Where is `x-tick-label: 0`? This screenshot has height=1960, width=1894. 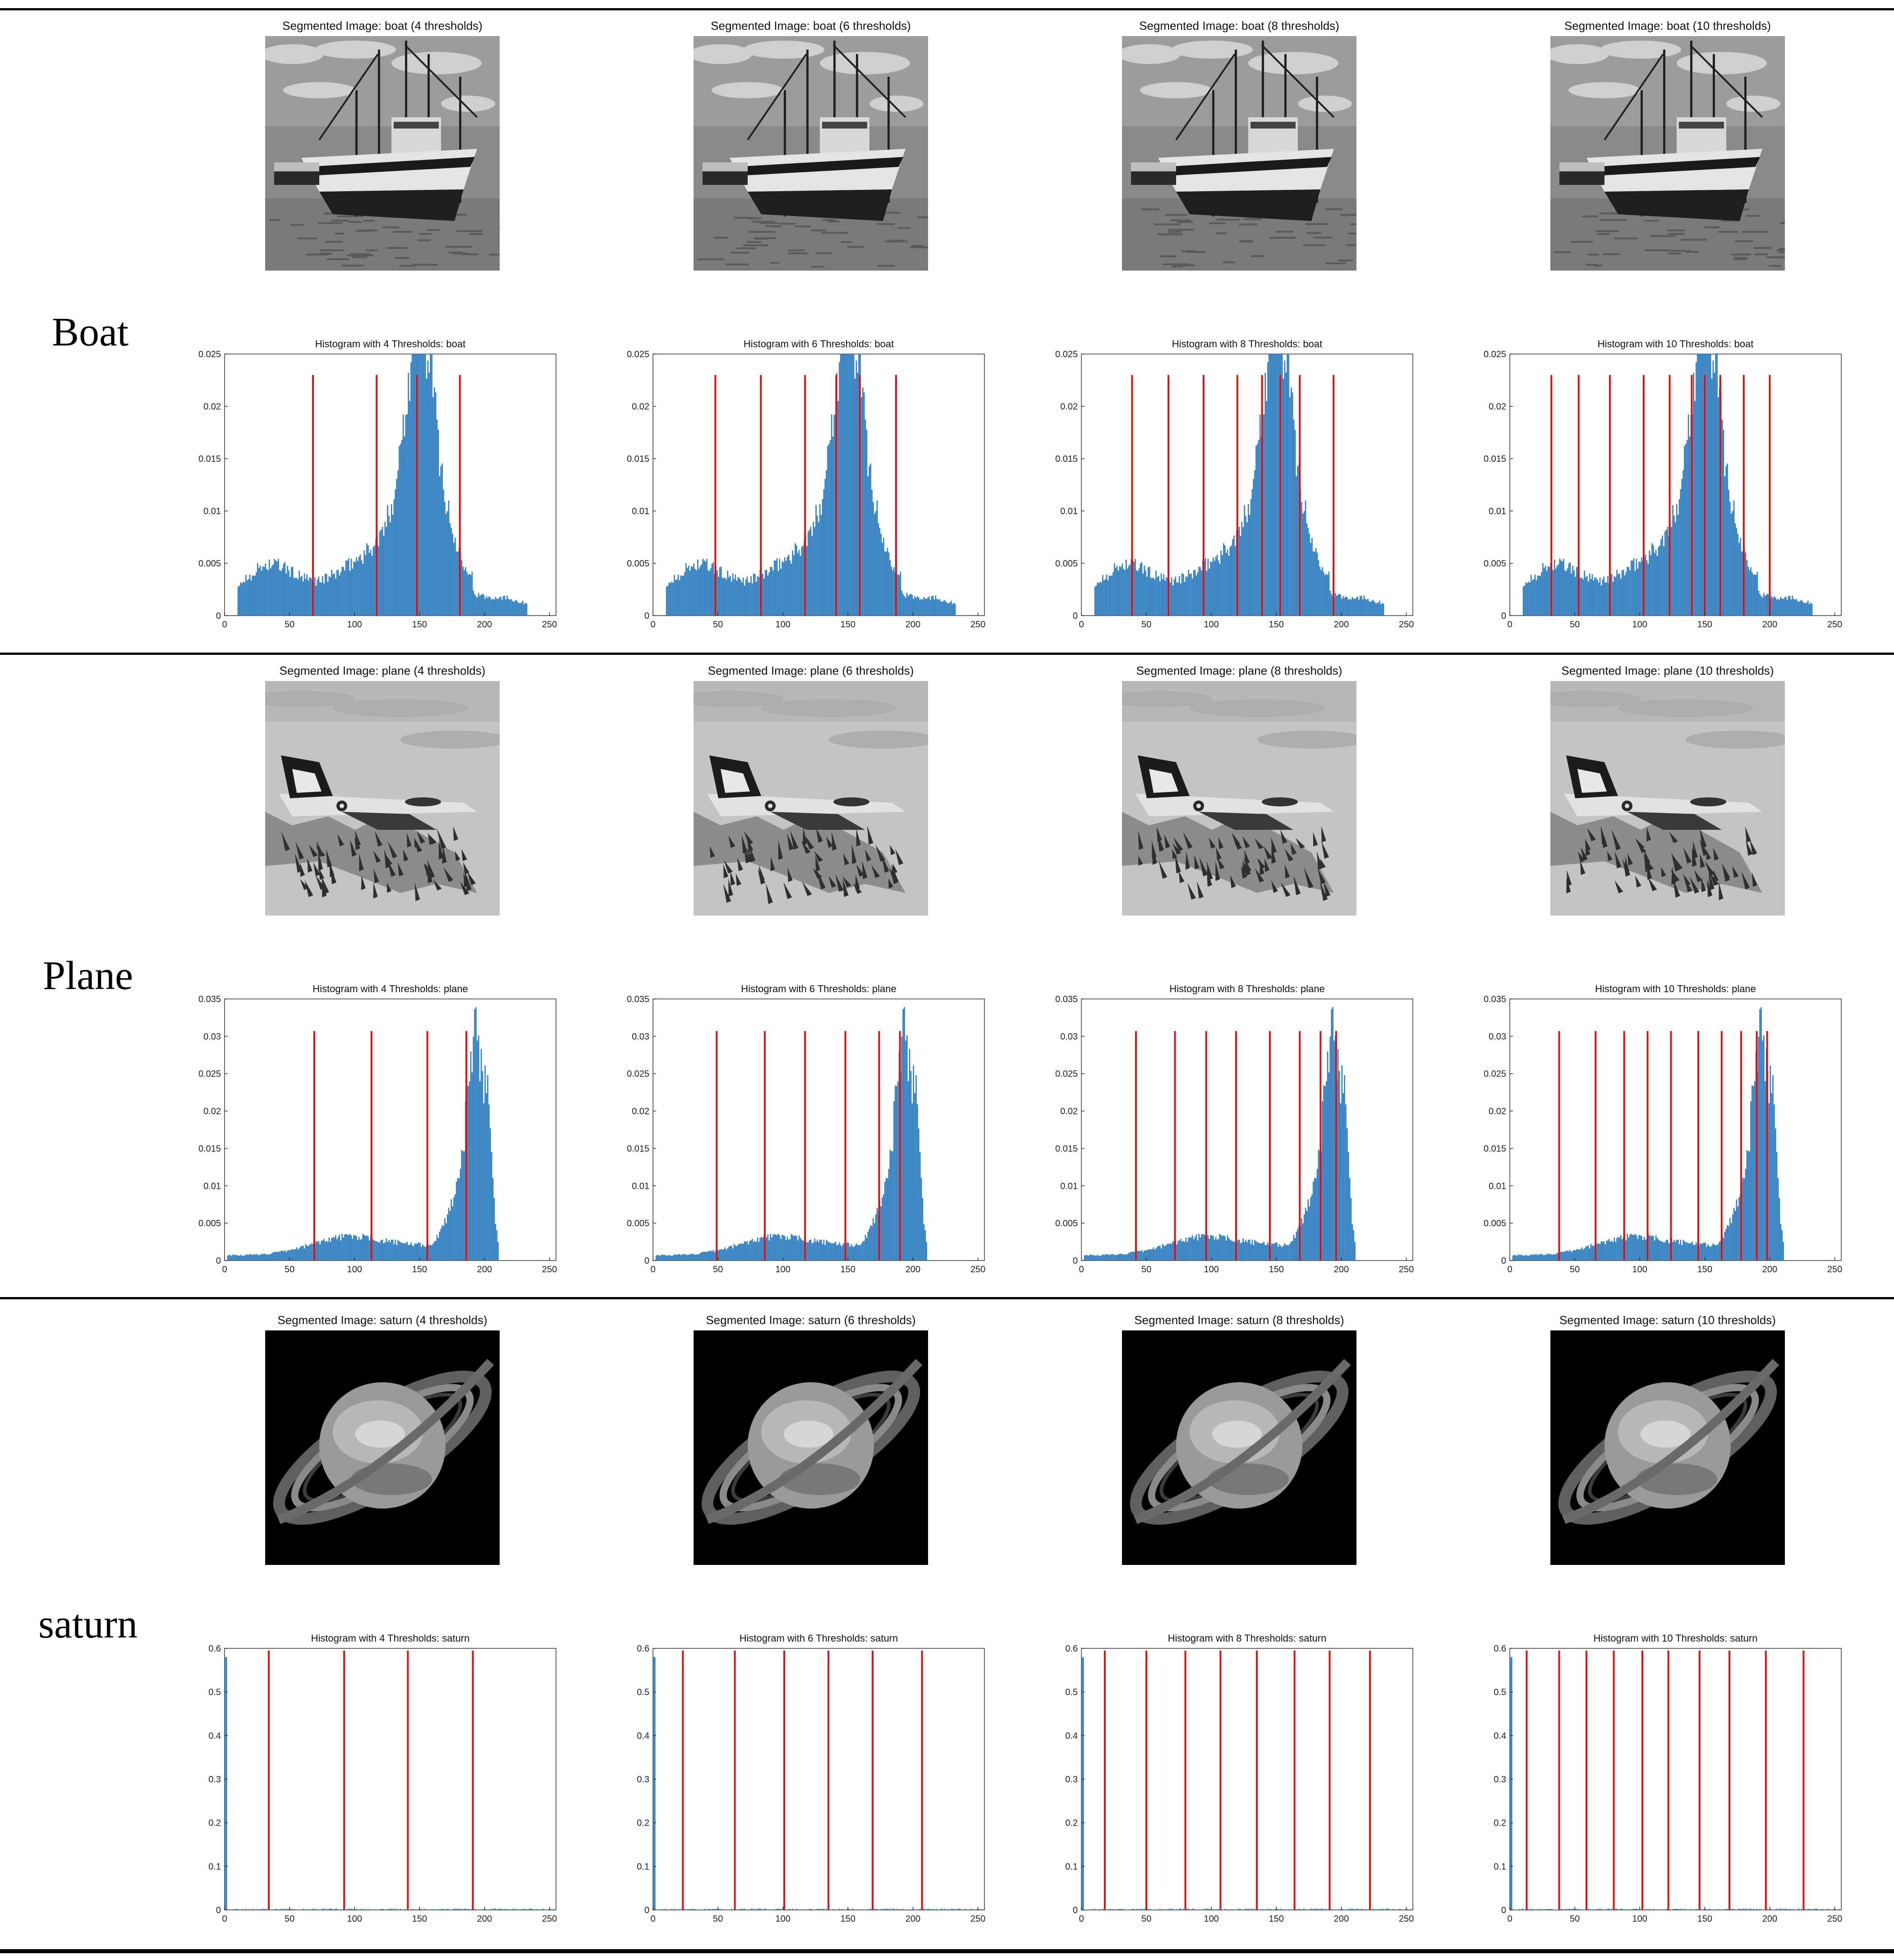 x-tick-label: 0 is located at coordinates (1081, 1919).